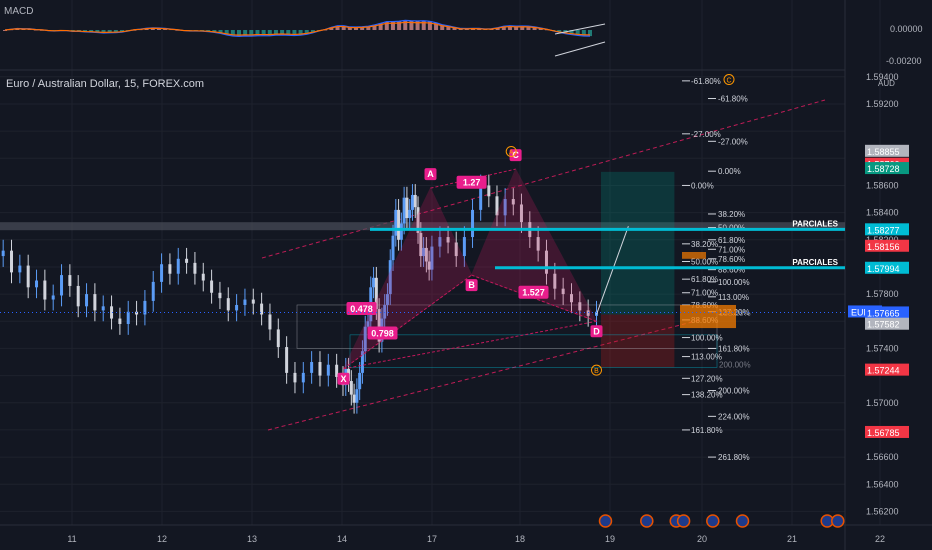  I want to click on price-tick-label: 1.59400, so click(882, 77).